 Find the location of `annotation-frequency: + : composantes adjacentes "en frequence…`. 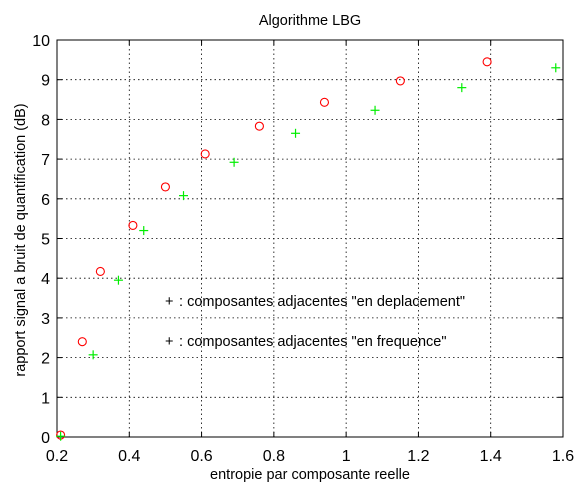

annotation-frequency: + : composantes adjacentes "en frequence… is located at coordinates (305, 342).